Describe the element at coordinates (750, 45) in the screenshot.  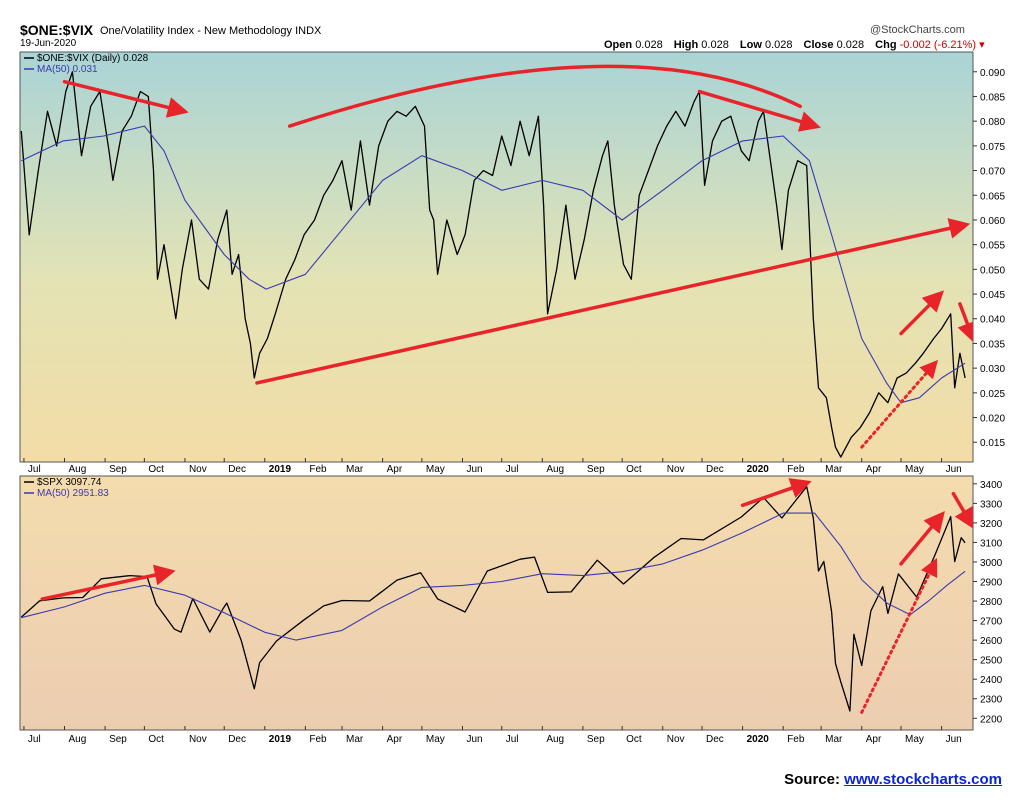
I see `low-label: Low` at that location.